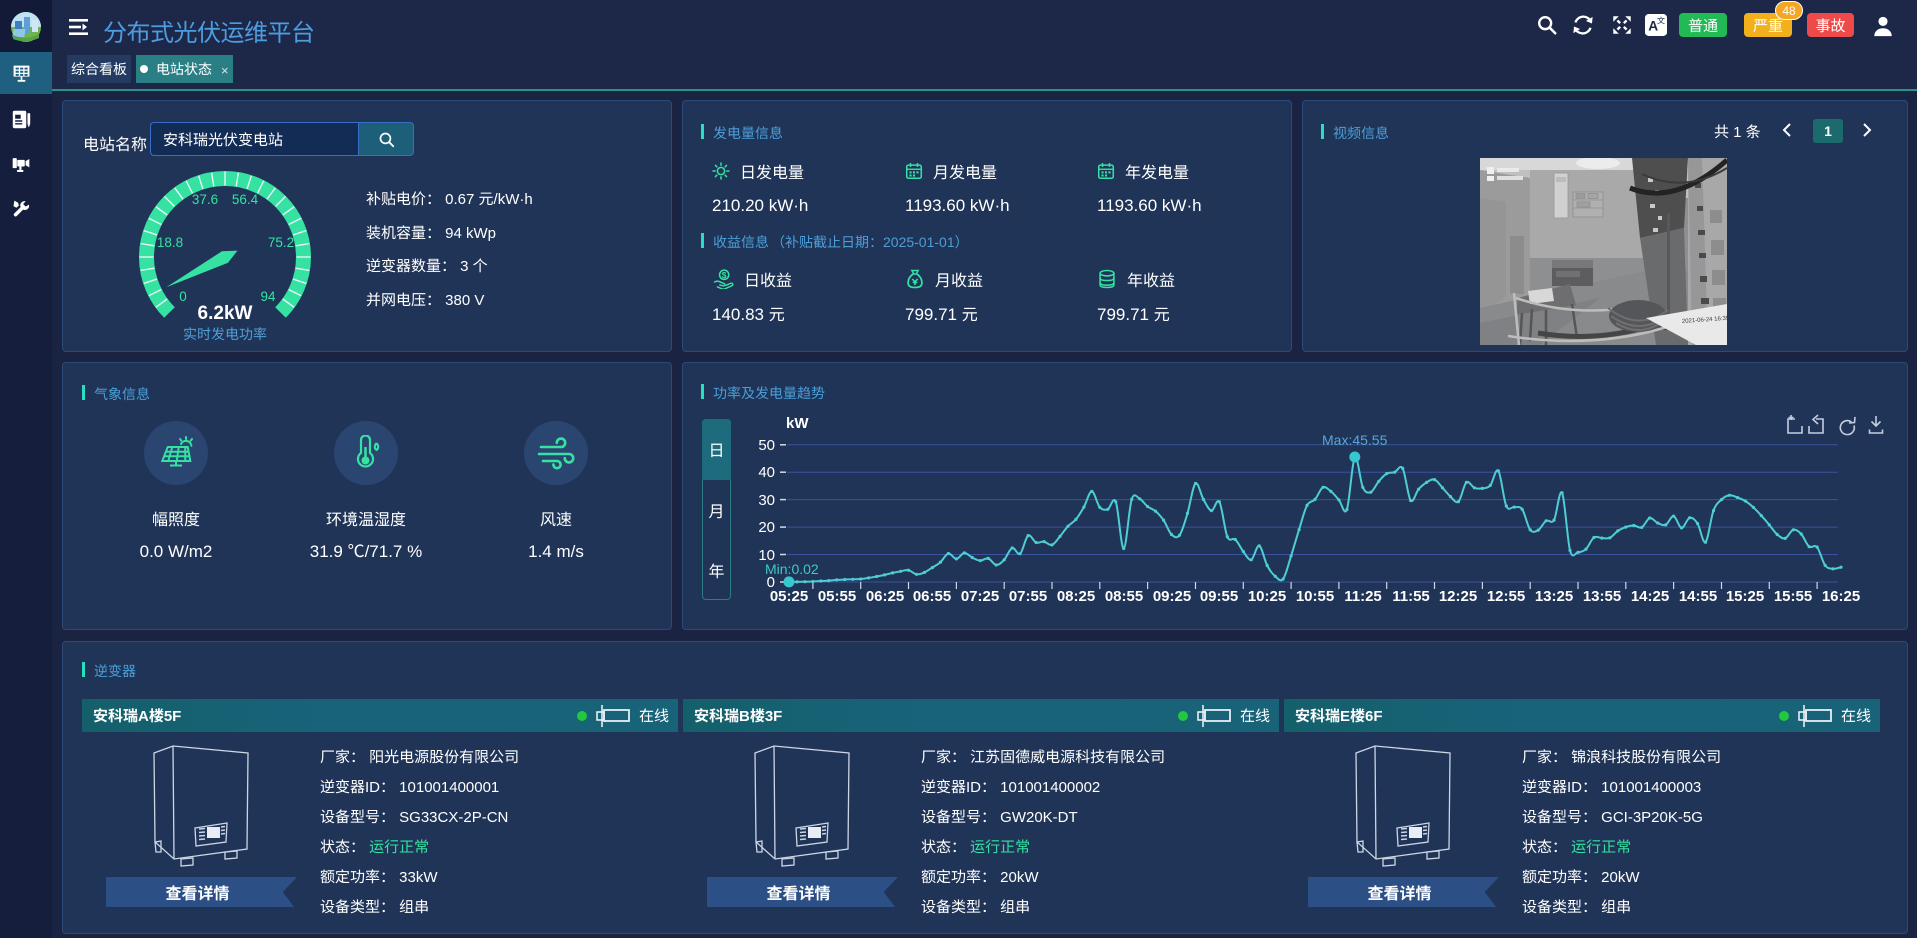  What do you see at coordinates (1653, 25) in the screenshot?
I see `svg-text: A` at bounding box center [1653, 25].